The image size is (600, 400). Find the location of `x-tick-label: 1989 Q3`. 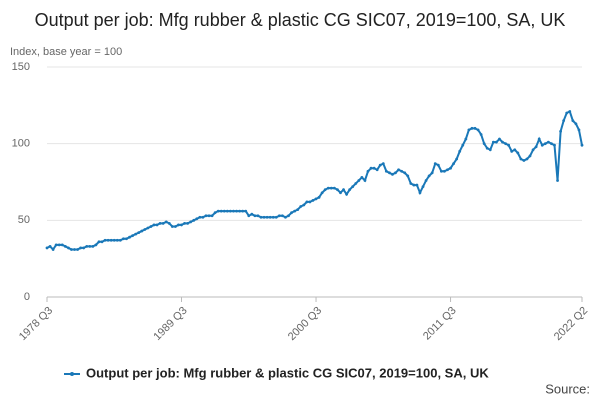

x-tick-label: 1989 Q3 is located at coordinates (170, 324).